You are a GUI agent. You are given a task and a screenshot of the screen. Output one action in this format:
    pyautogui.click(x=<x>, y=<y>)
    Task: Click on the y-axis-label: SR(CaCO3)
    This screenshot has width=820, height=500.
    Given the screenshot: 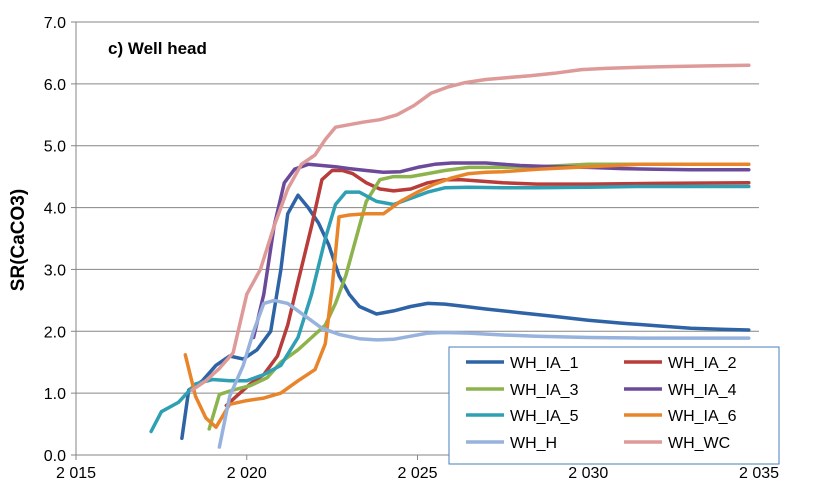 What is the action you would take?
    pyautogui.click(x=18, y=240)
    